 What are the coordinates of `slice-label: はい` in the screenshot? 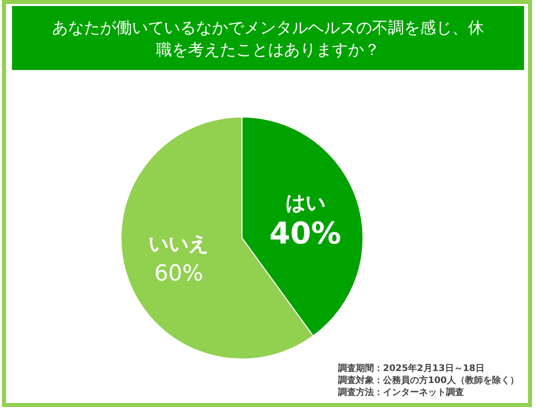 It's located at (305, 202).